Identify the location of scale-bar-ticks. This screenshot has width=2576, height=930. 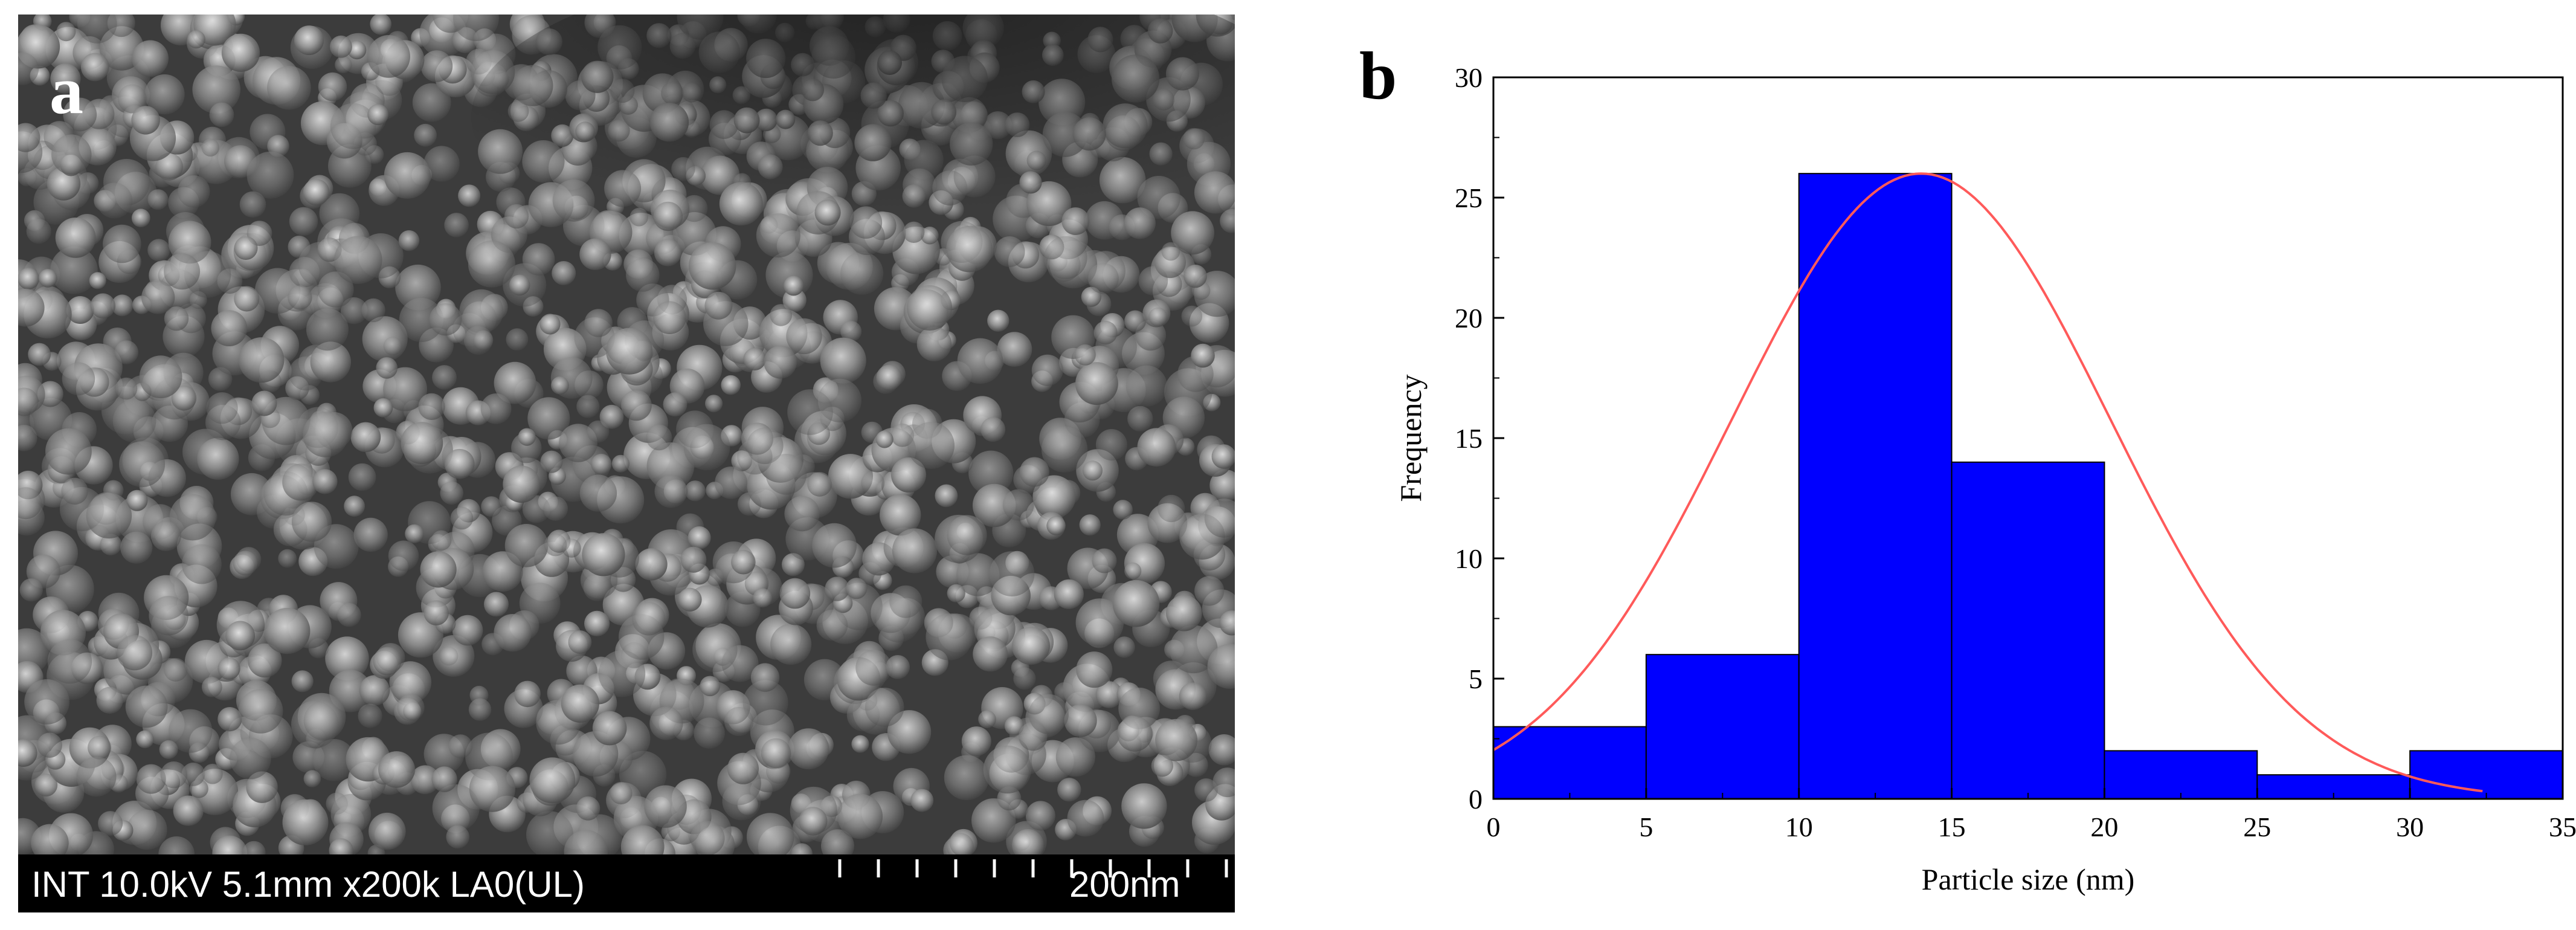
(1033, 868).